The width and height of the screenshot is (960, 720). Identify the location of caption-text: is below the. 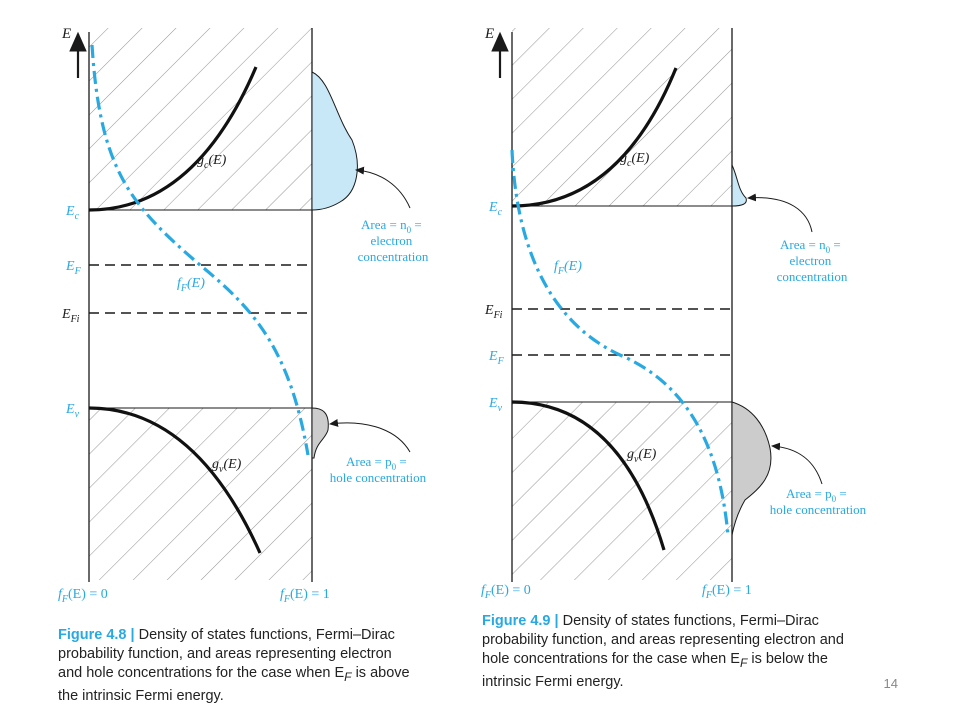
(787, 659).